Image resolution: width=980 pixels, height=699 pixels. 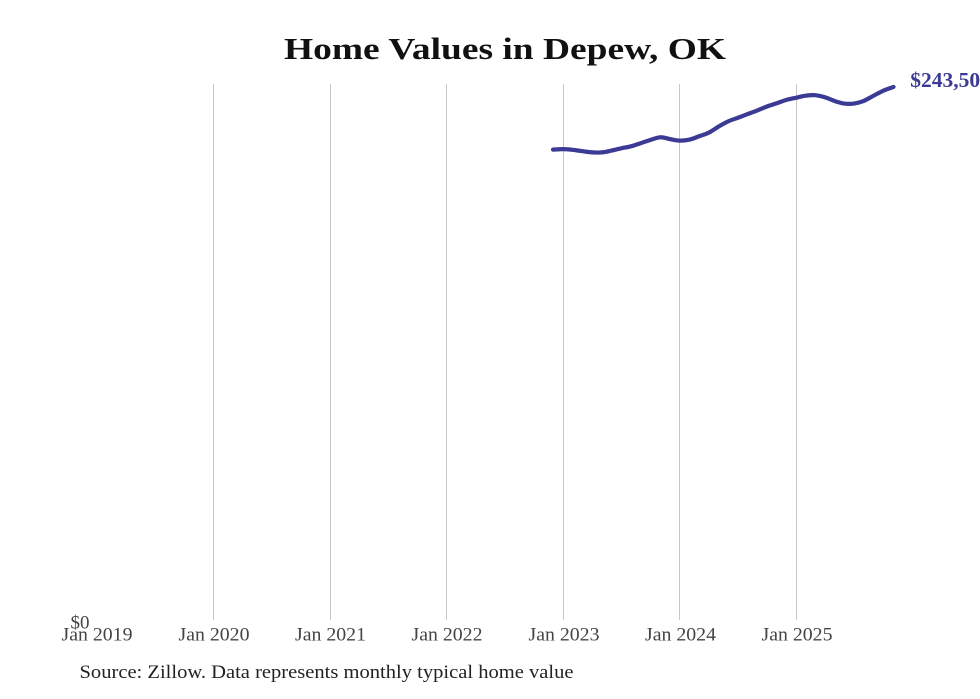 What do you see at coordinates (80, 623) in the screenshot?
I see `svg-text: $0` at bounding box center [80, 623].